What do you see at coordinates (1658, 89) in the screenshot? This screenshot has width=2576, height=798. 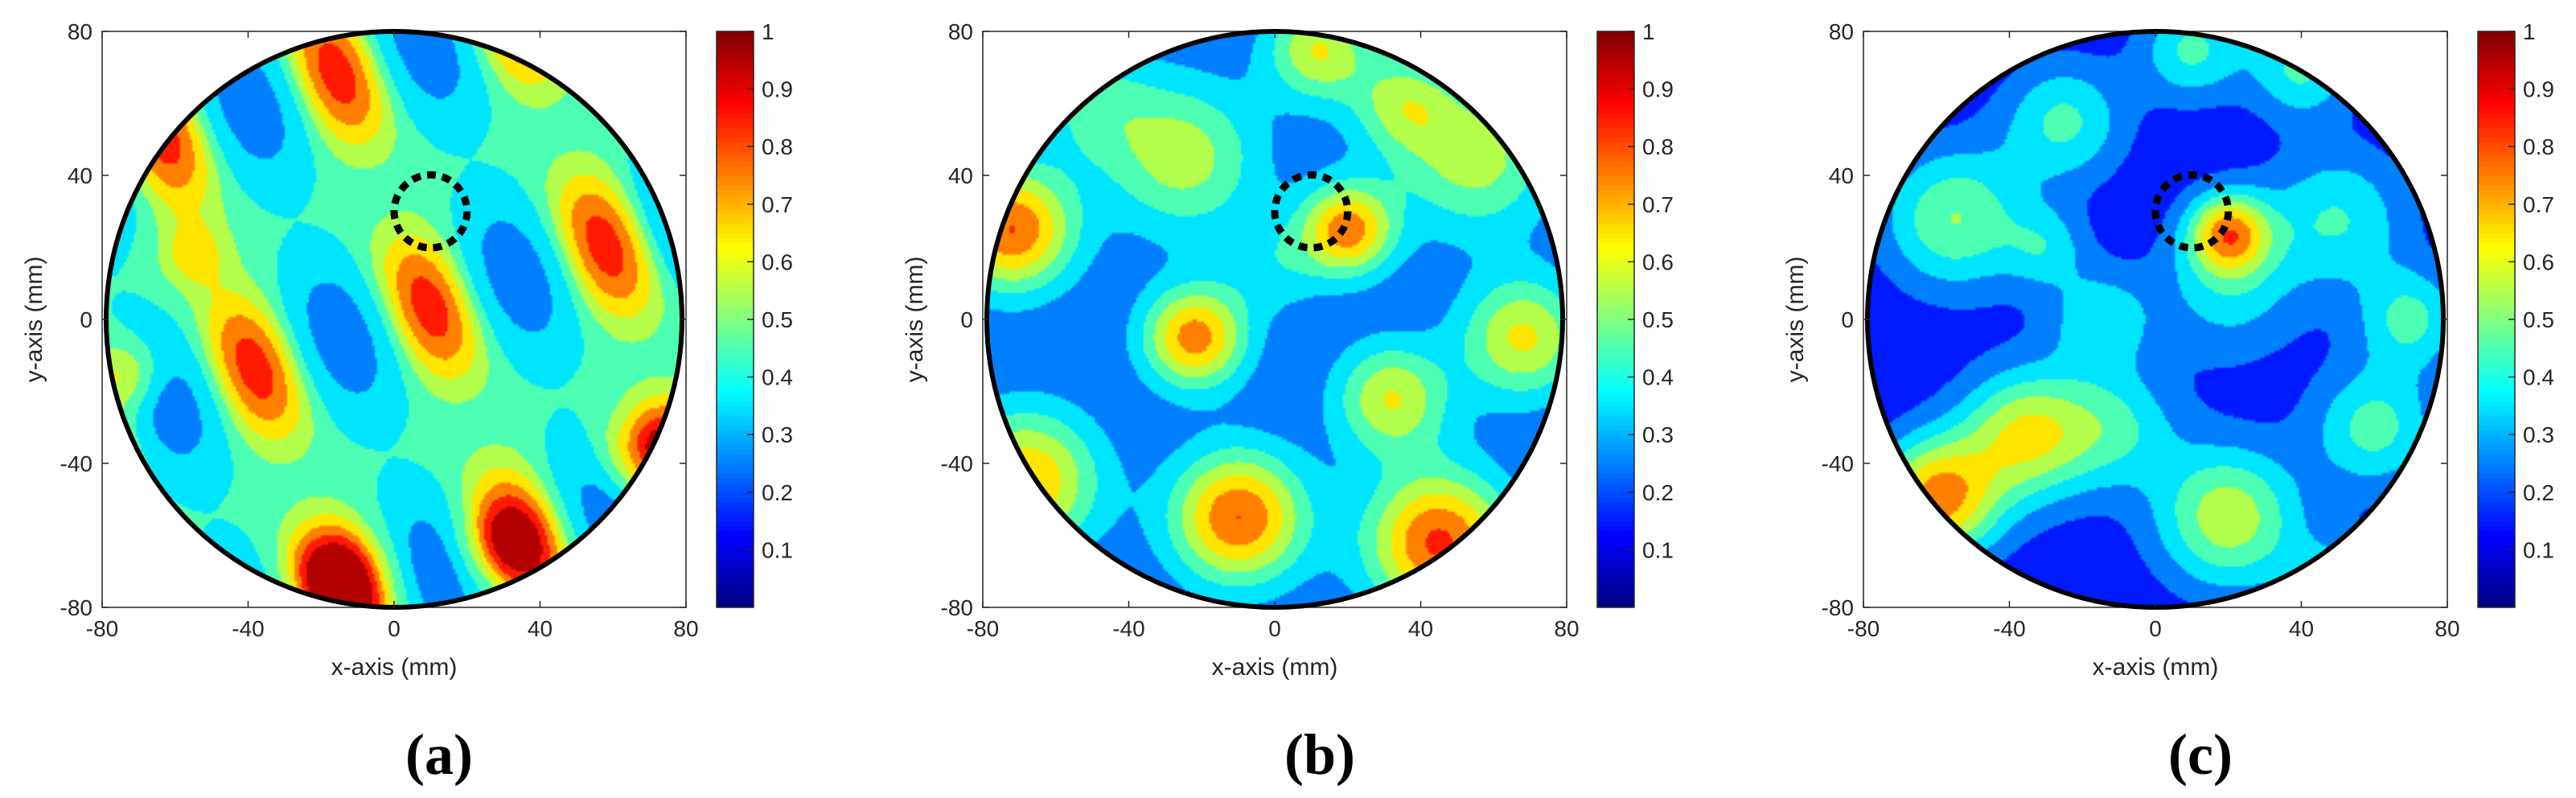 I see `colorbar-tick-label: 0.9` at bounding box center [1658, 89].